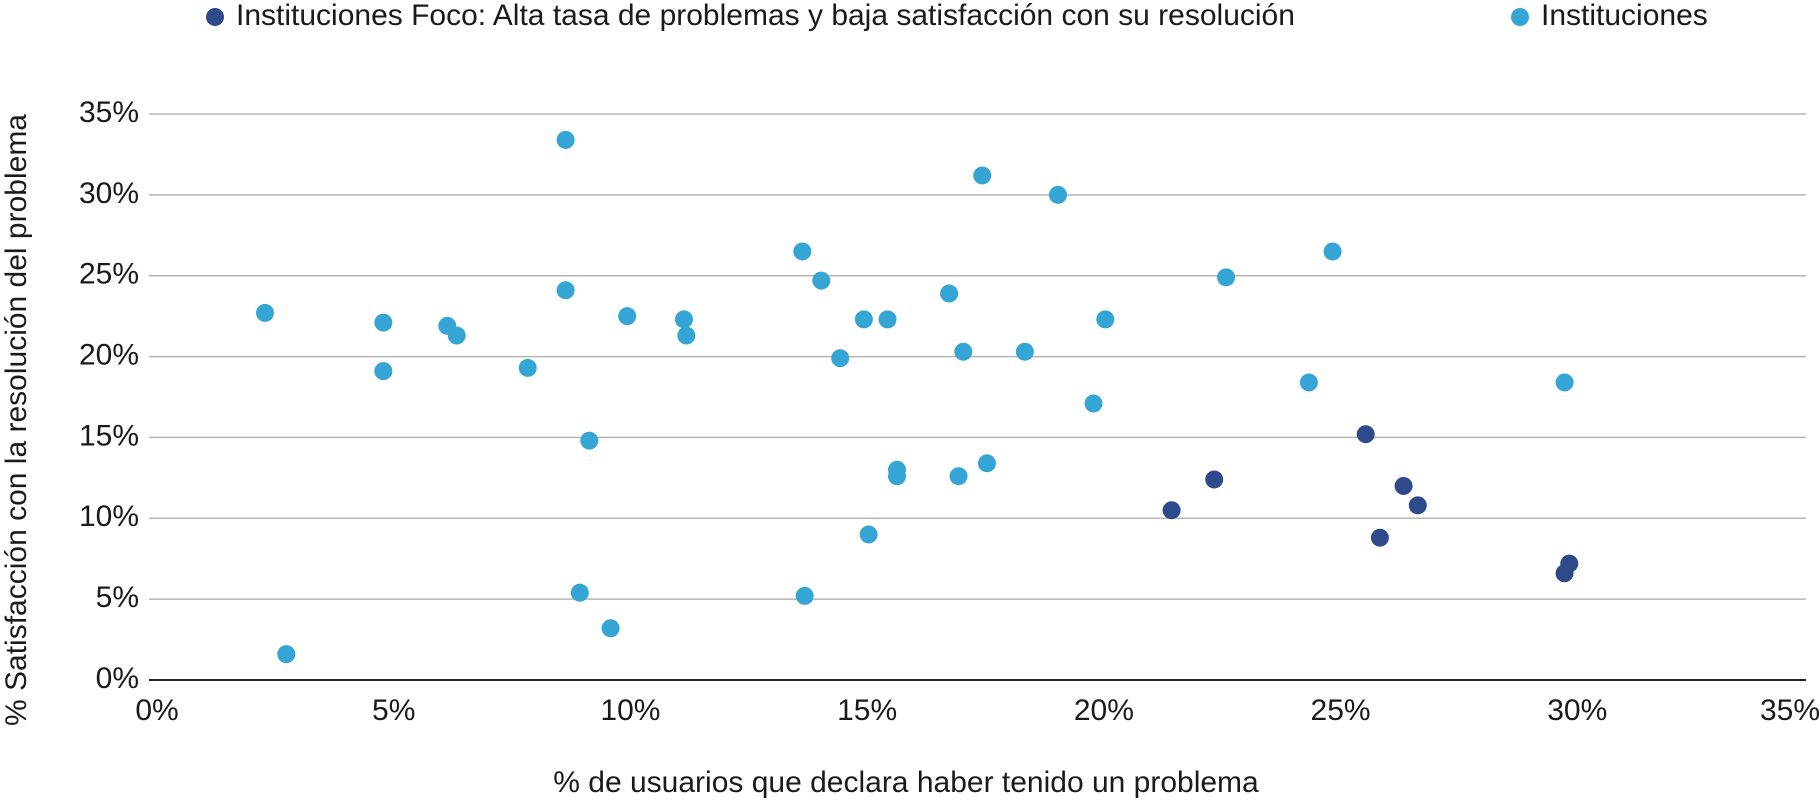 The width and height of the screenshot is (1820, 803). Describe the element at coordinates (1341, 710) in the screenshot. I see `x-tick-label: 25%` at that location.